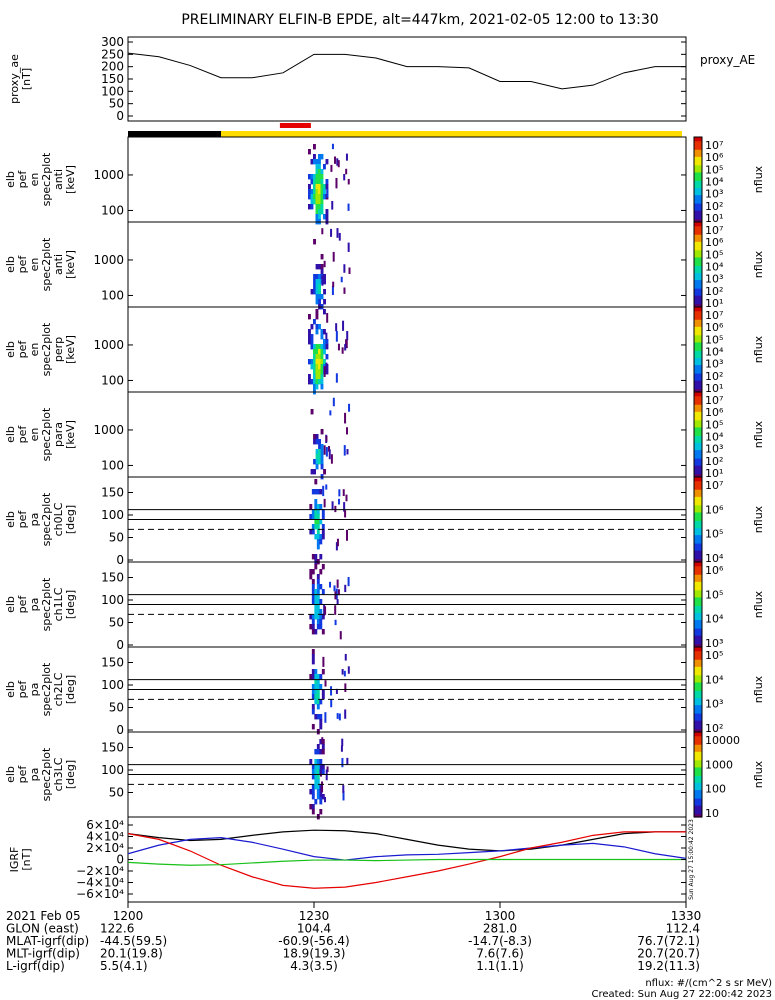 This screenshot has height=1000, width=775. Describe the element at coordinates (120, 116) in the screenshot. I see `ytick-label: 0` at that location.